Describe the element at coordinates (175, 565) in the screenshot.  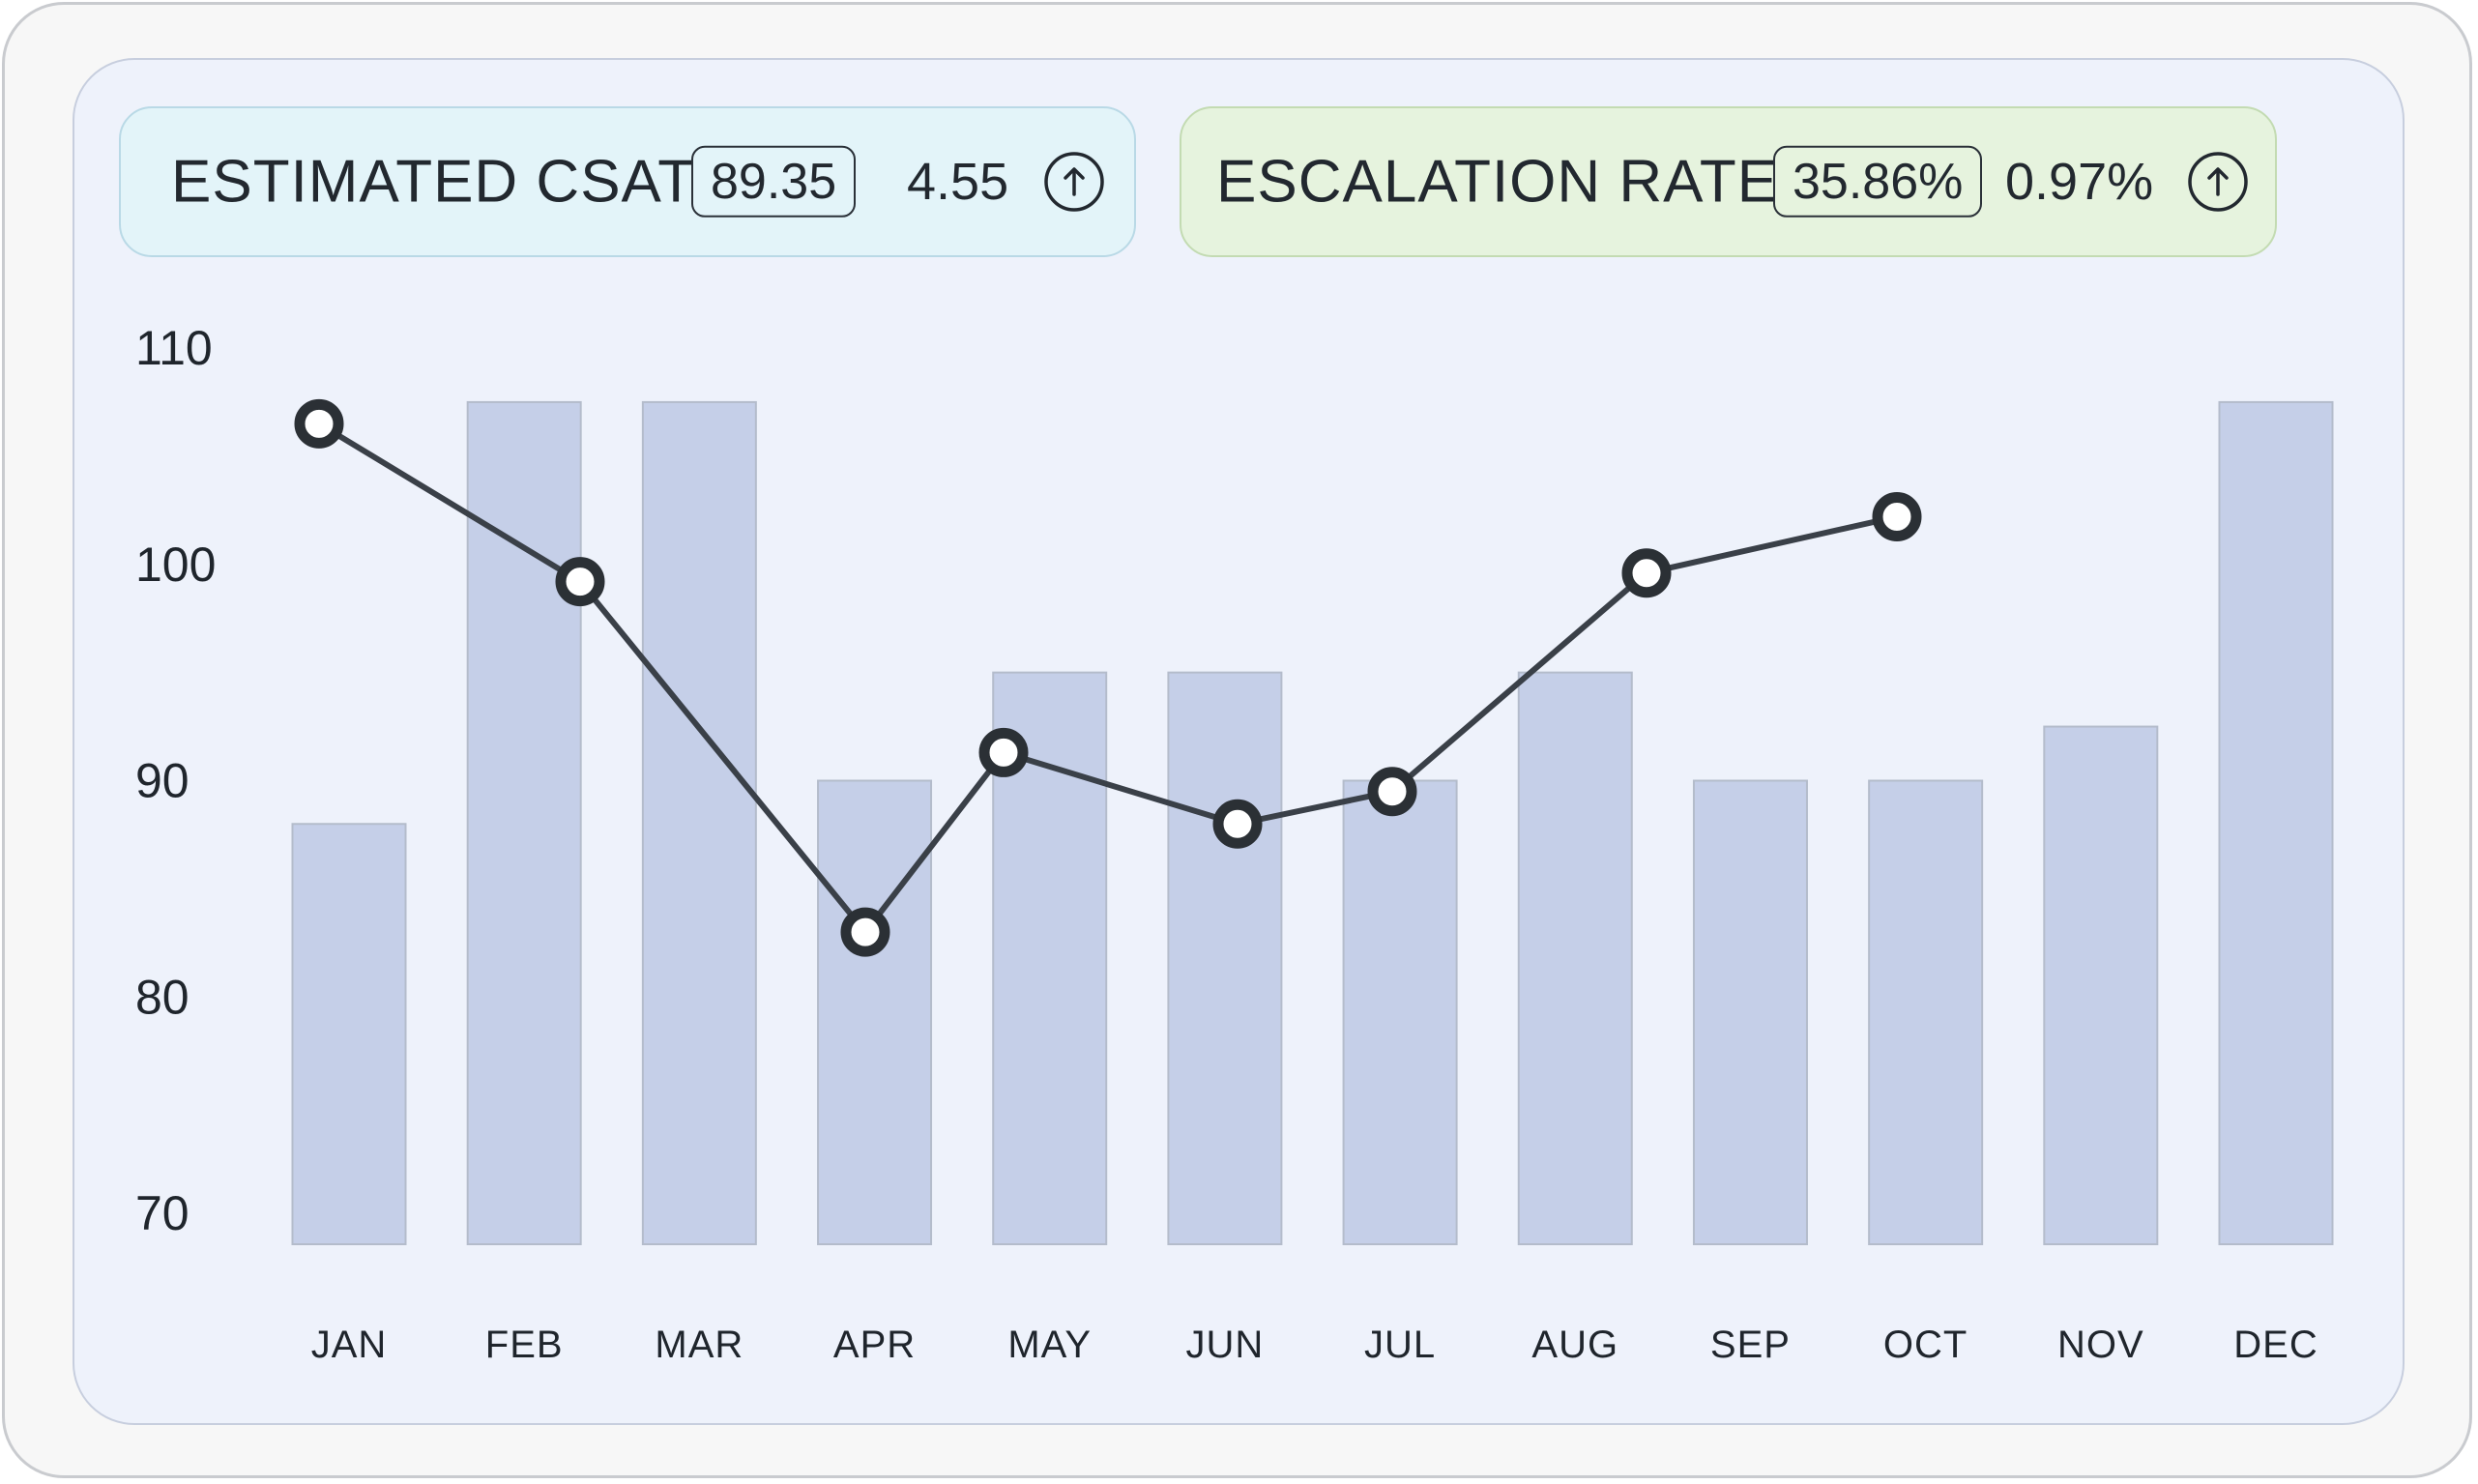
I see `y-tick-label: 100` at that location.